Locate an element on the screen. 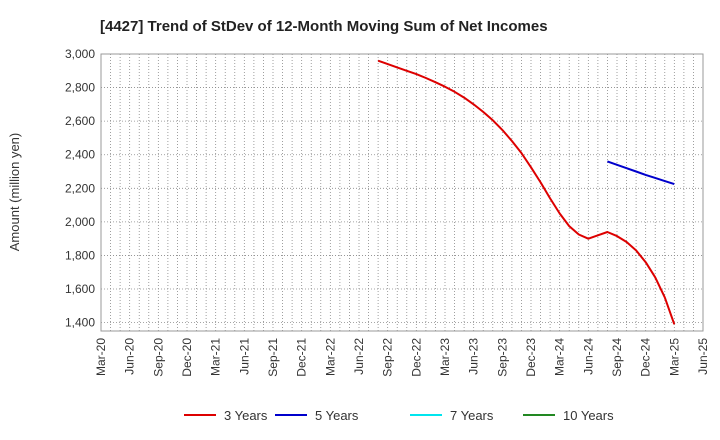  x-tick-label: Sep-24 is located at coordinates (617, 357).